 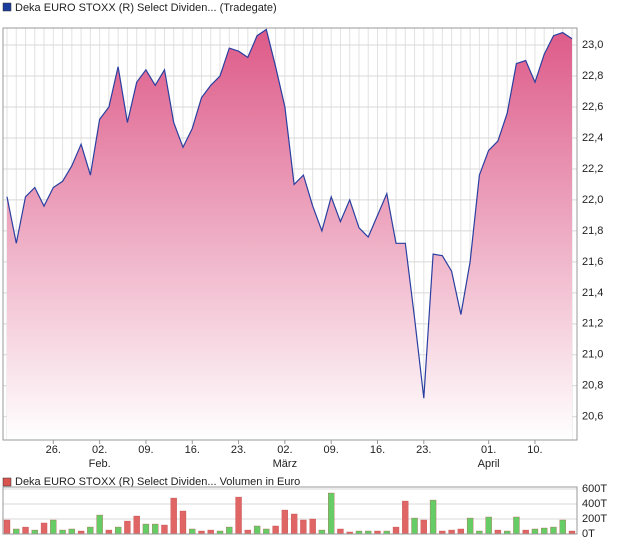 I want to click on y-tick-label: 22,2, so click(x=592, y=169).